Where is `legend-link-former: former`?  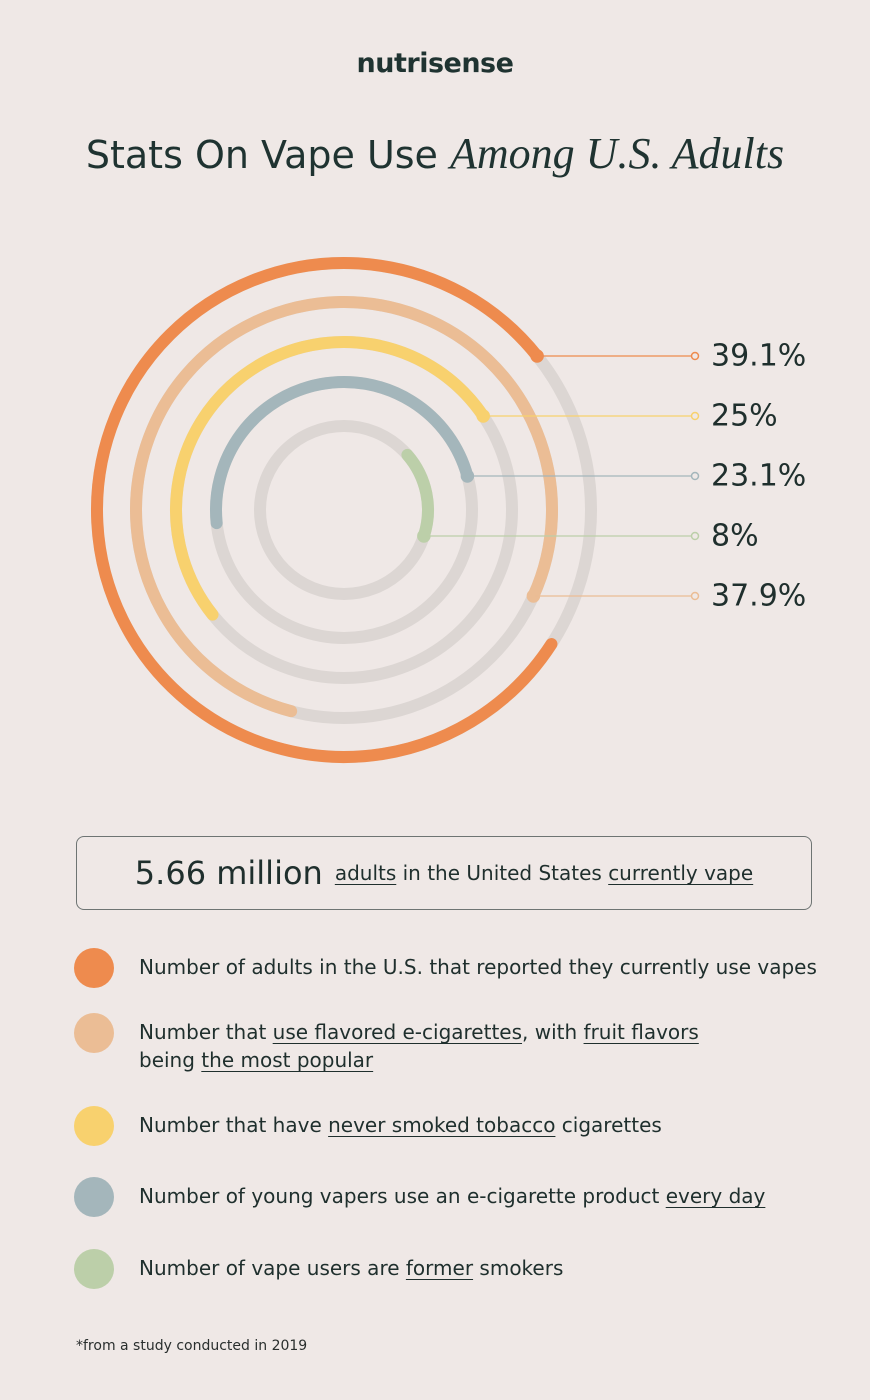 legend-link-former: former is located at coordinates (439, 1268).